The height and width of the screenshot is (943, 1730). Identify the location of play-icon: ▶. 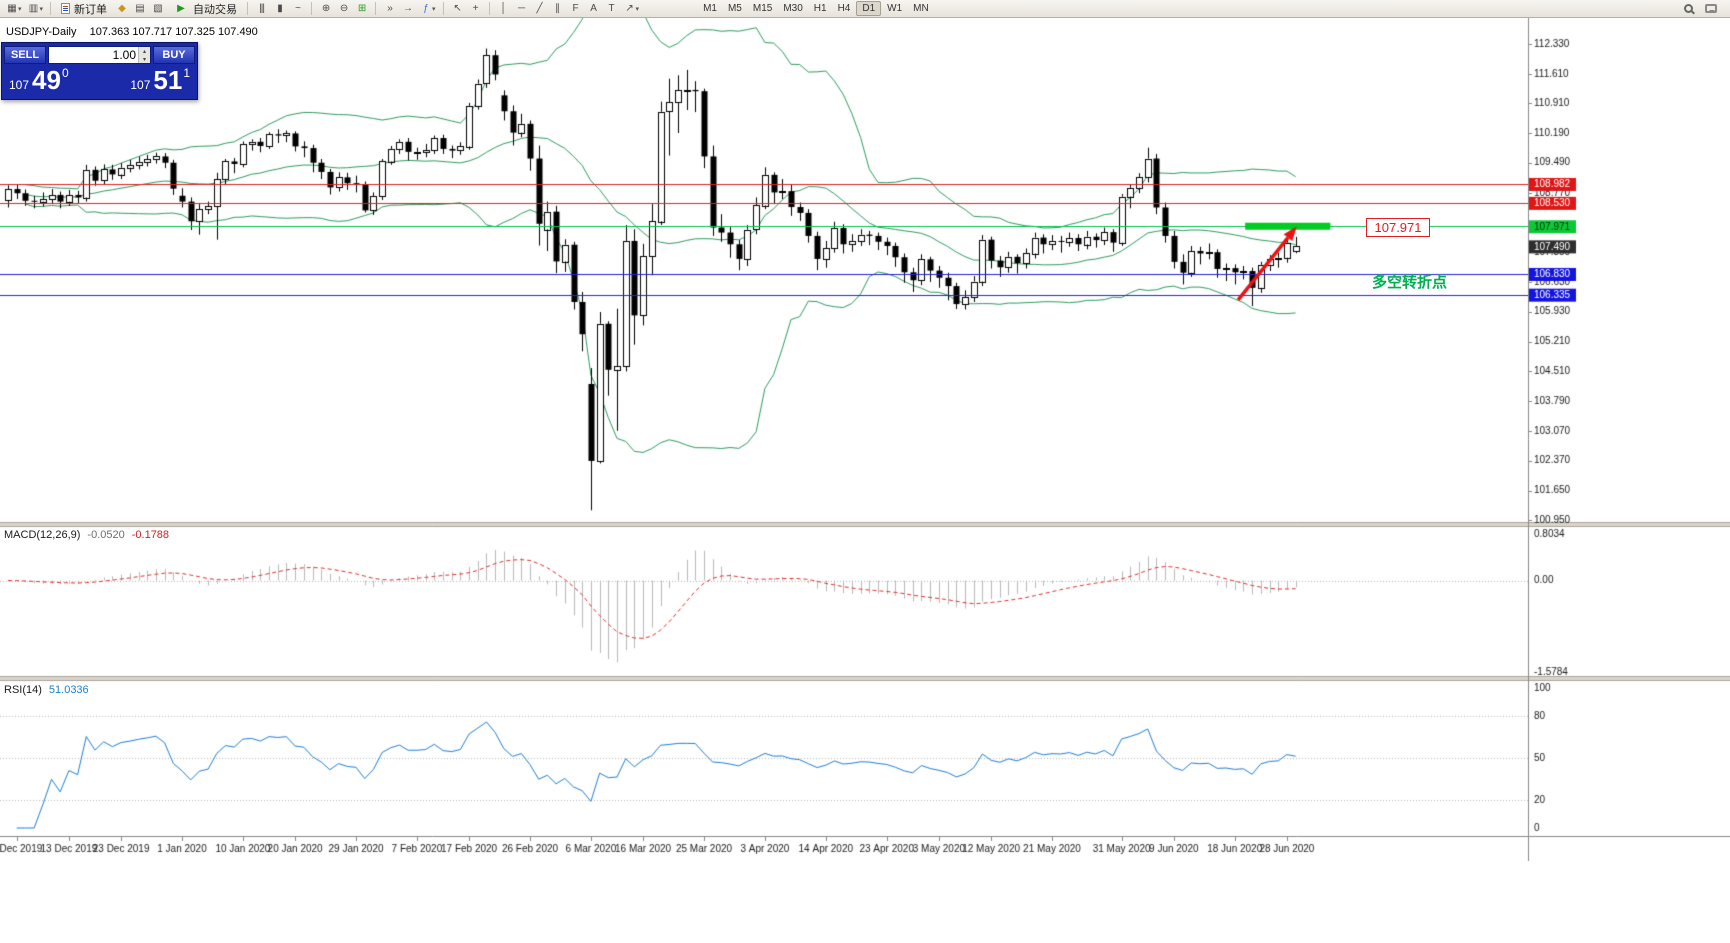
(181, 8).